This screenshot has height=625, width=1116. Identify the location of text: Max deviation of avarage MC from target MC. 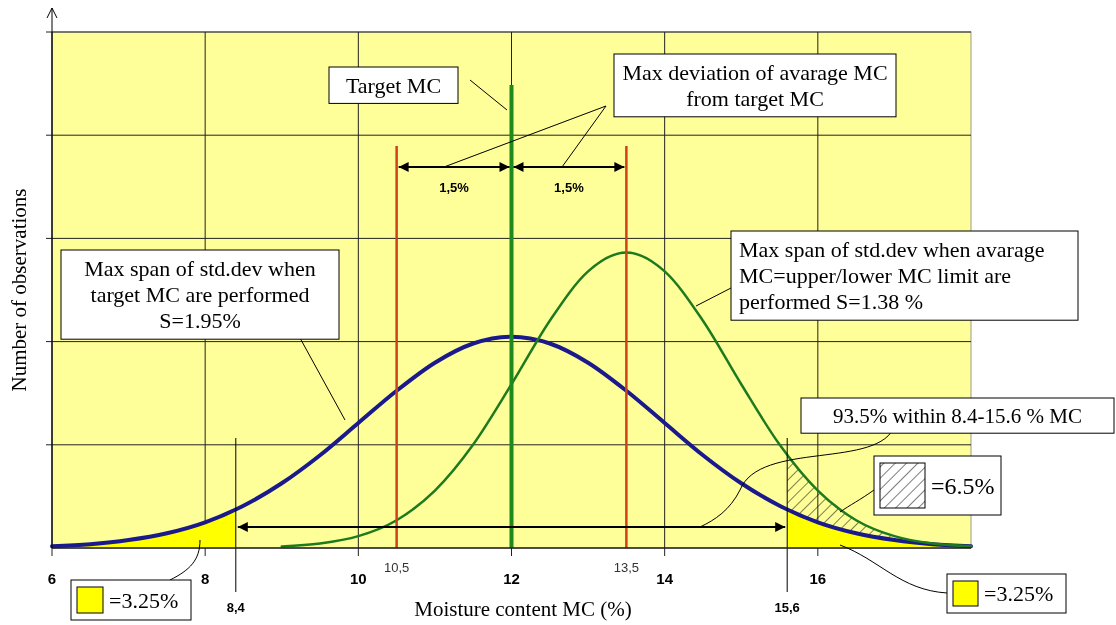
(755, 85).